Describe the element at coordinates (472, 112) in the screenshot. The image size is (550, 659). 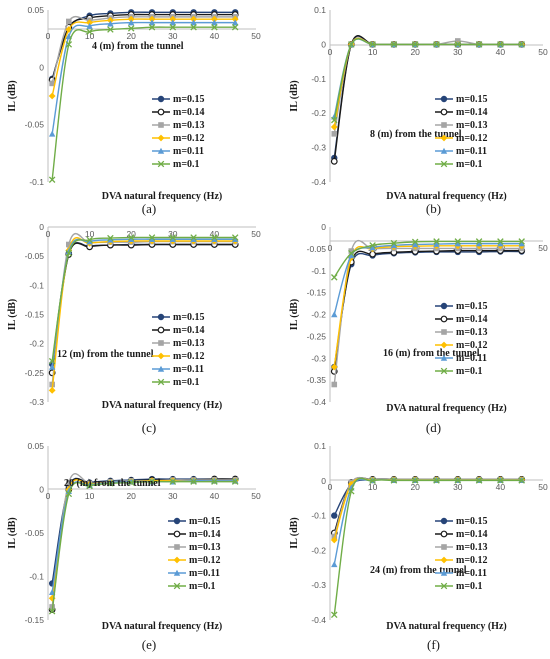
I see `legend-label: m=0.14` at that location.